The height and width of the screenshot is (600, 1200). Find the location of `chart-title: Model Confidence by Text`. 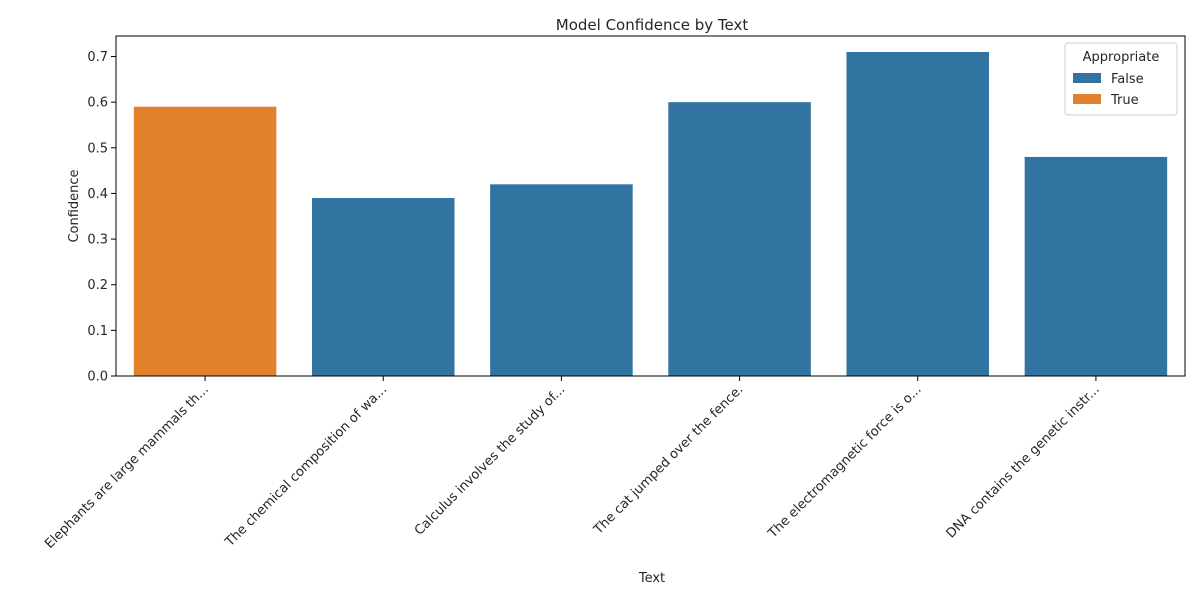

chart-title: Model Confidence by Text is located at coordinates (652, 25).